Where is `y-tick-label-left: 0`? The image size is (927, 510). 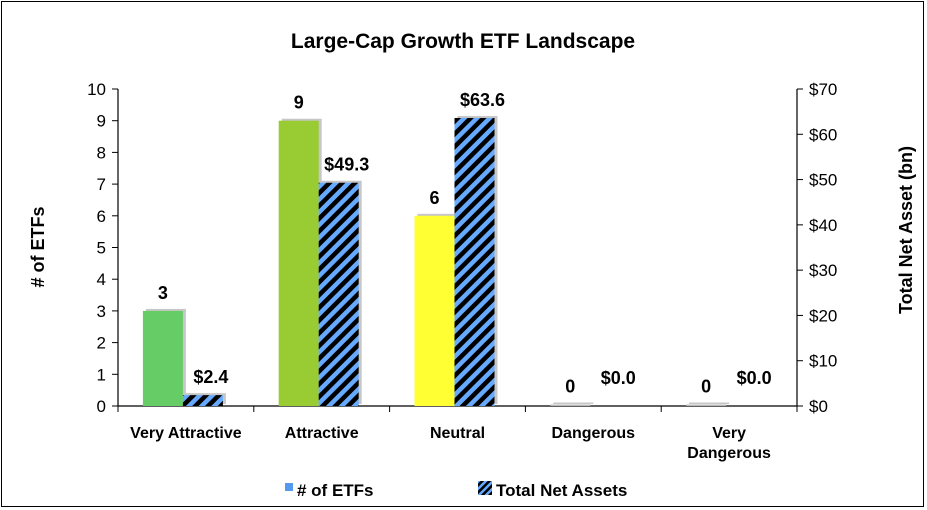
y-tick-label-left: 0 is located at coordinates (101, 406).